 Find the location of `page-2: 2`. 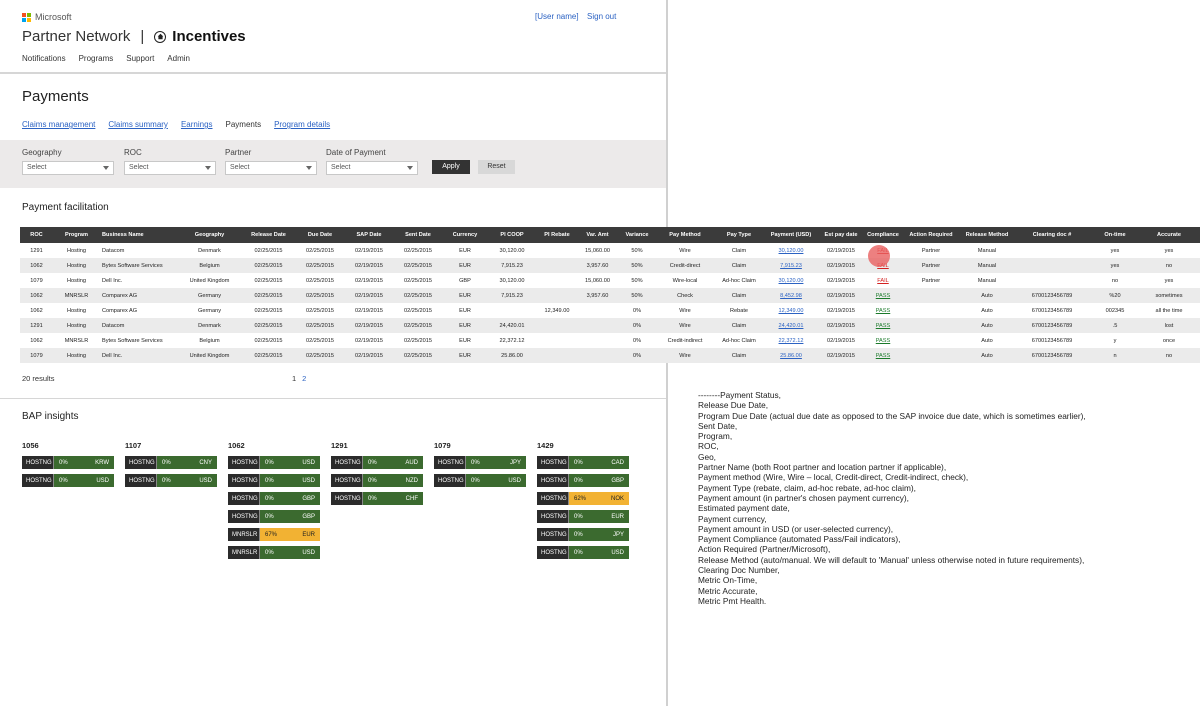

page-2: 2 is located at coordinates (304, 378).